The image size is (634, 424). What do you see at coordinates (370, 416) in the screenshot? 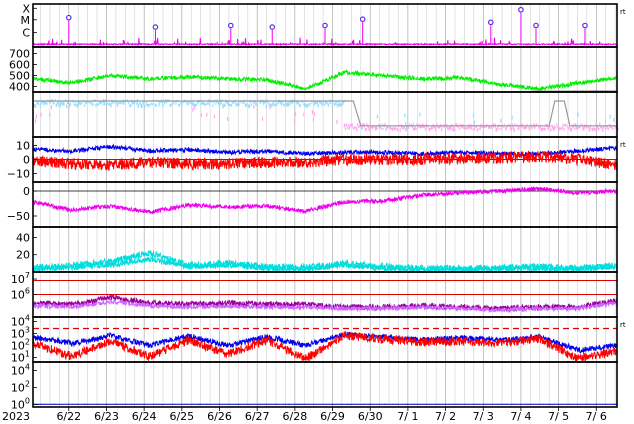
I see `x-tick-label: 6/30` at bounding box center [370, 416].